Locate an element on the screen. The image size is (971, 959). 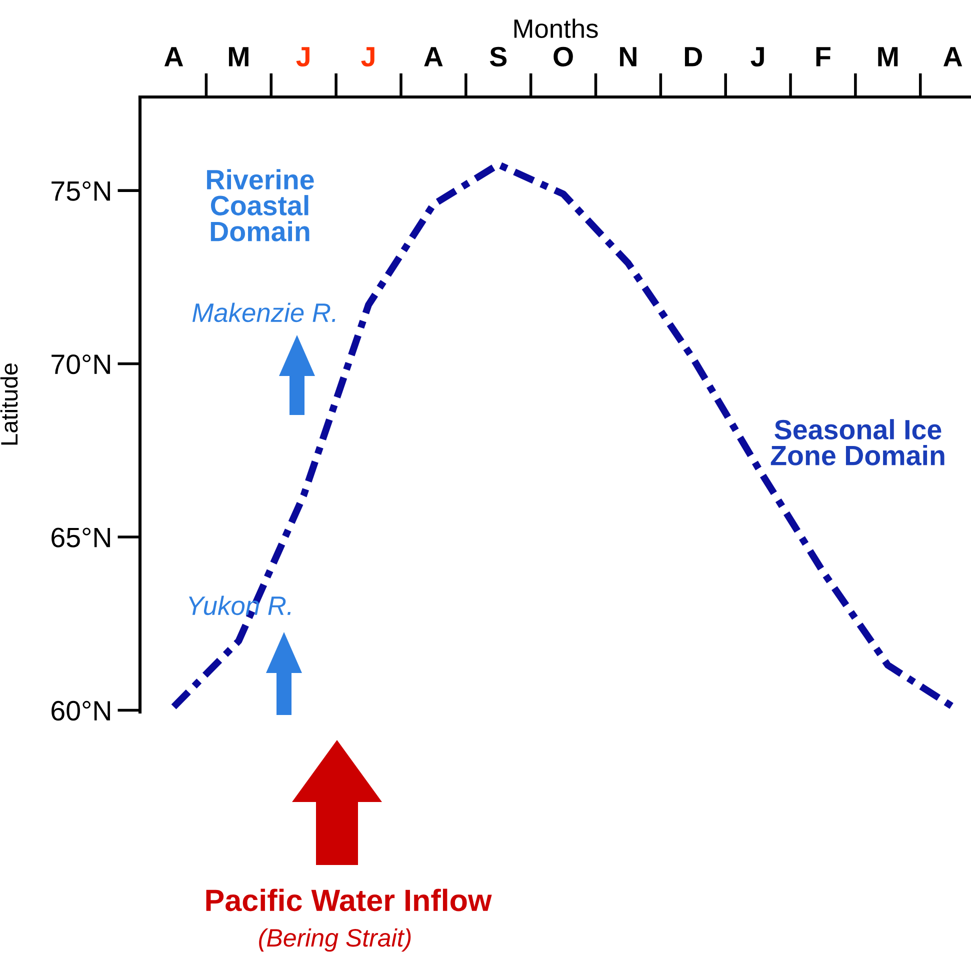
text: (Bering Strait) is located at coordinates (335, 940).